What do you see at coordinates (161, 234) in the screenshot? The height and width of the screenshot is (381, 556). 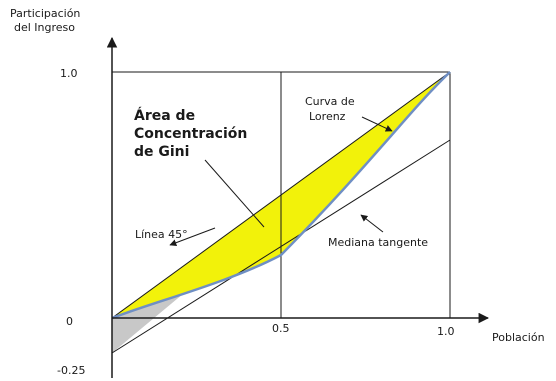 I see `line45-label: Línea 45°` at bounding box center [161, 234].